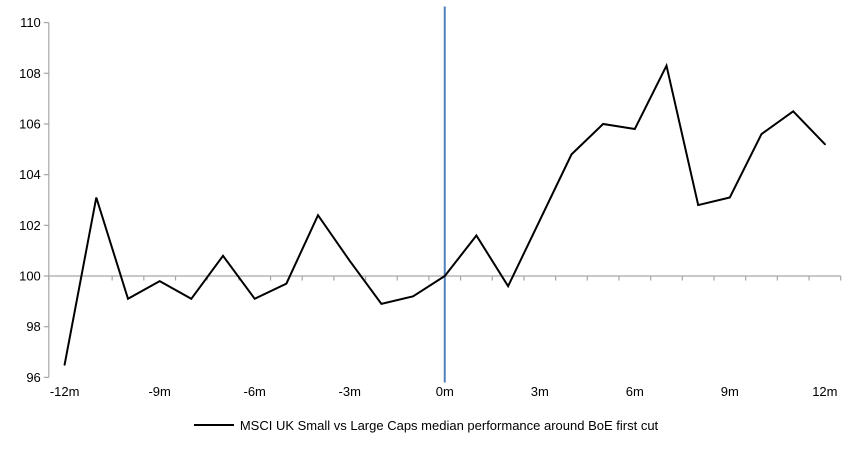  I want to click on y-tick-label: 104, so click(30, 174).